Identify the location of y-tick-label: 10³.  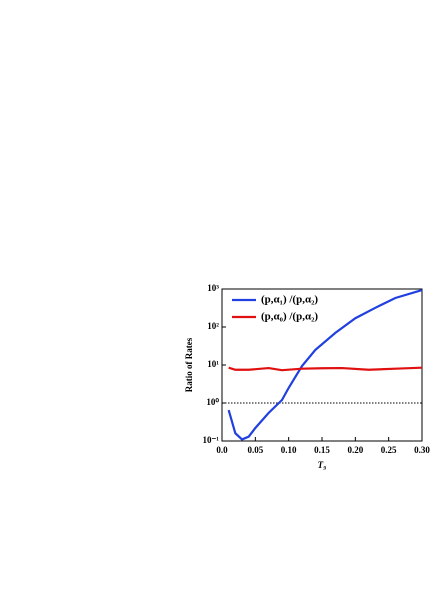
(213, 288).